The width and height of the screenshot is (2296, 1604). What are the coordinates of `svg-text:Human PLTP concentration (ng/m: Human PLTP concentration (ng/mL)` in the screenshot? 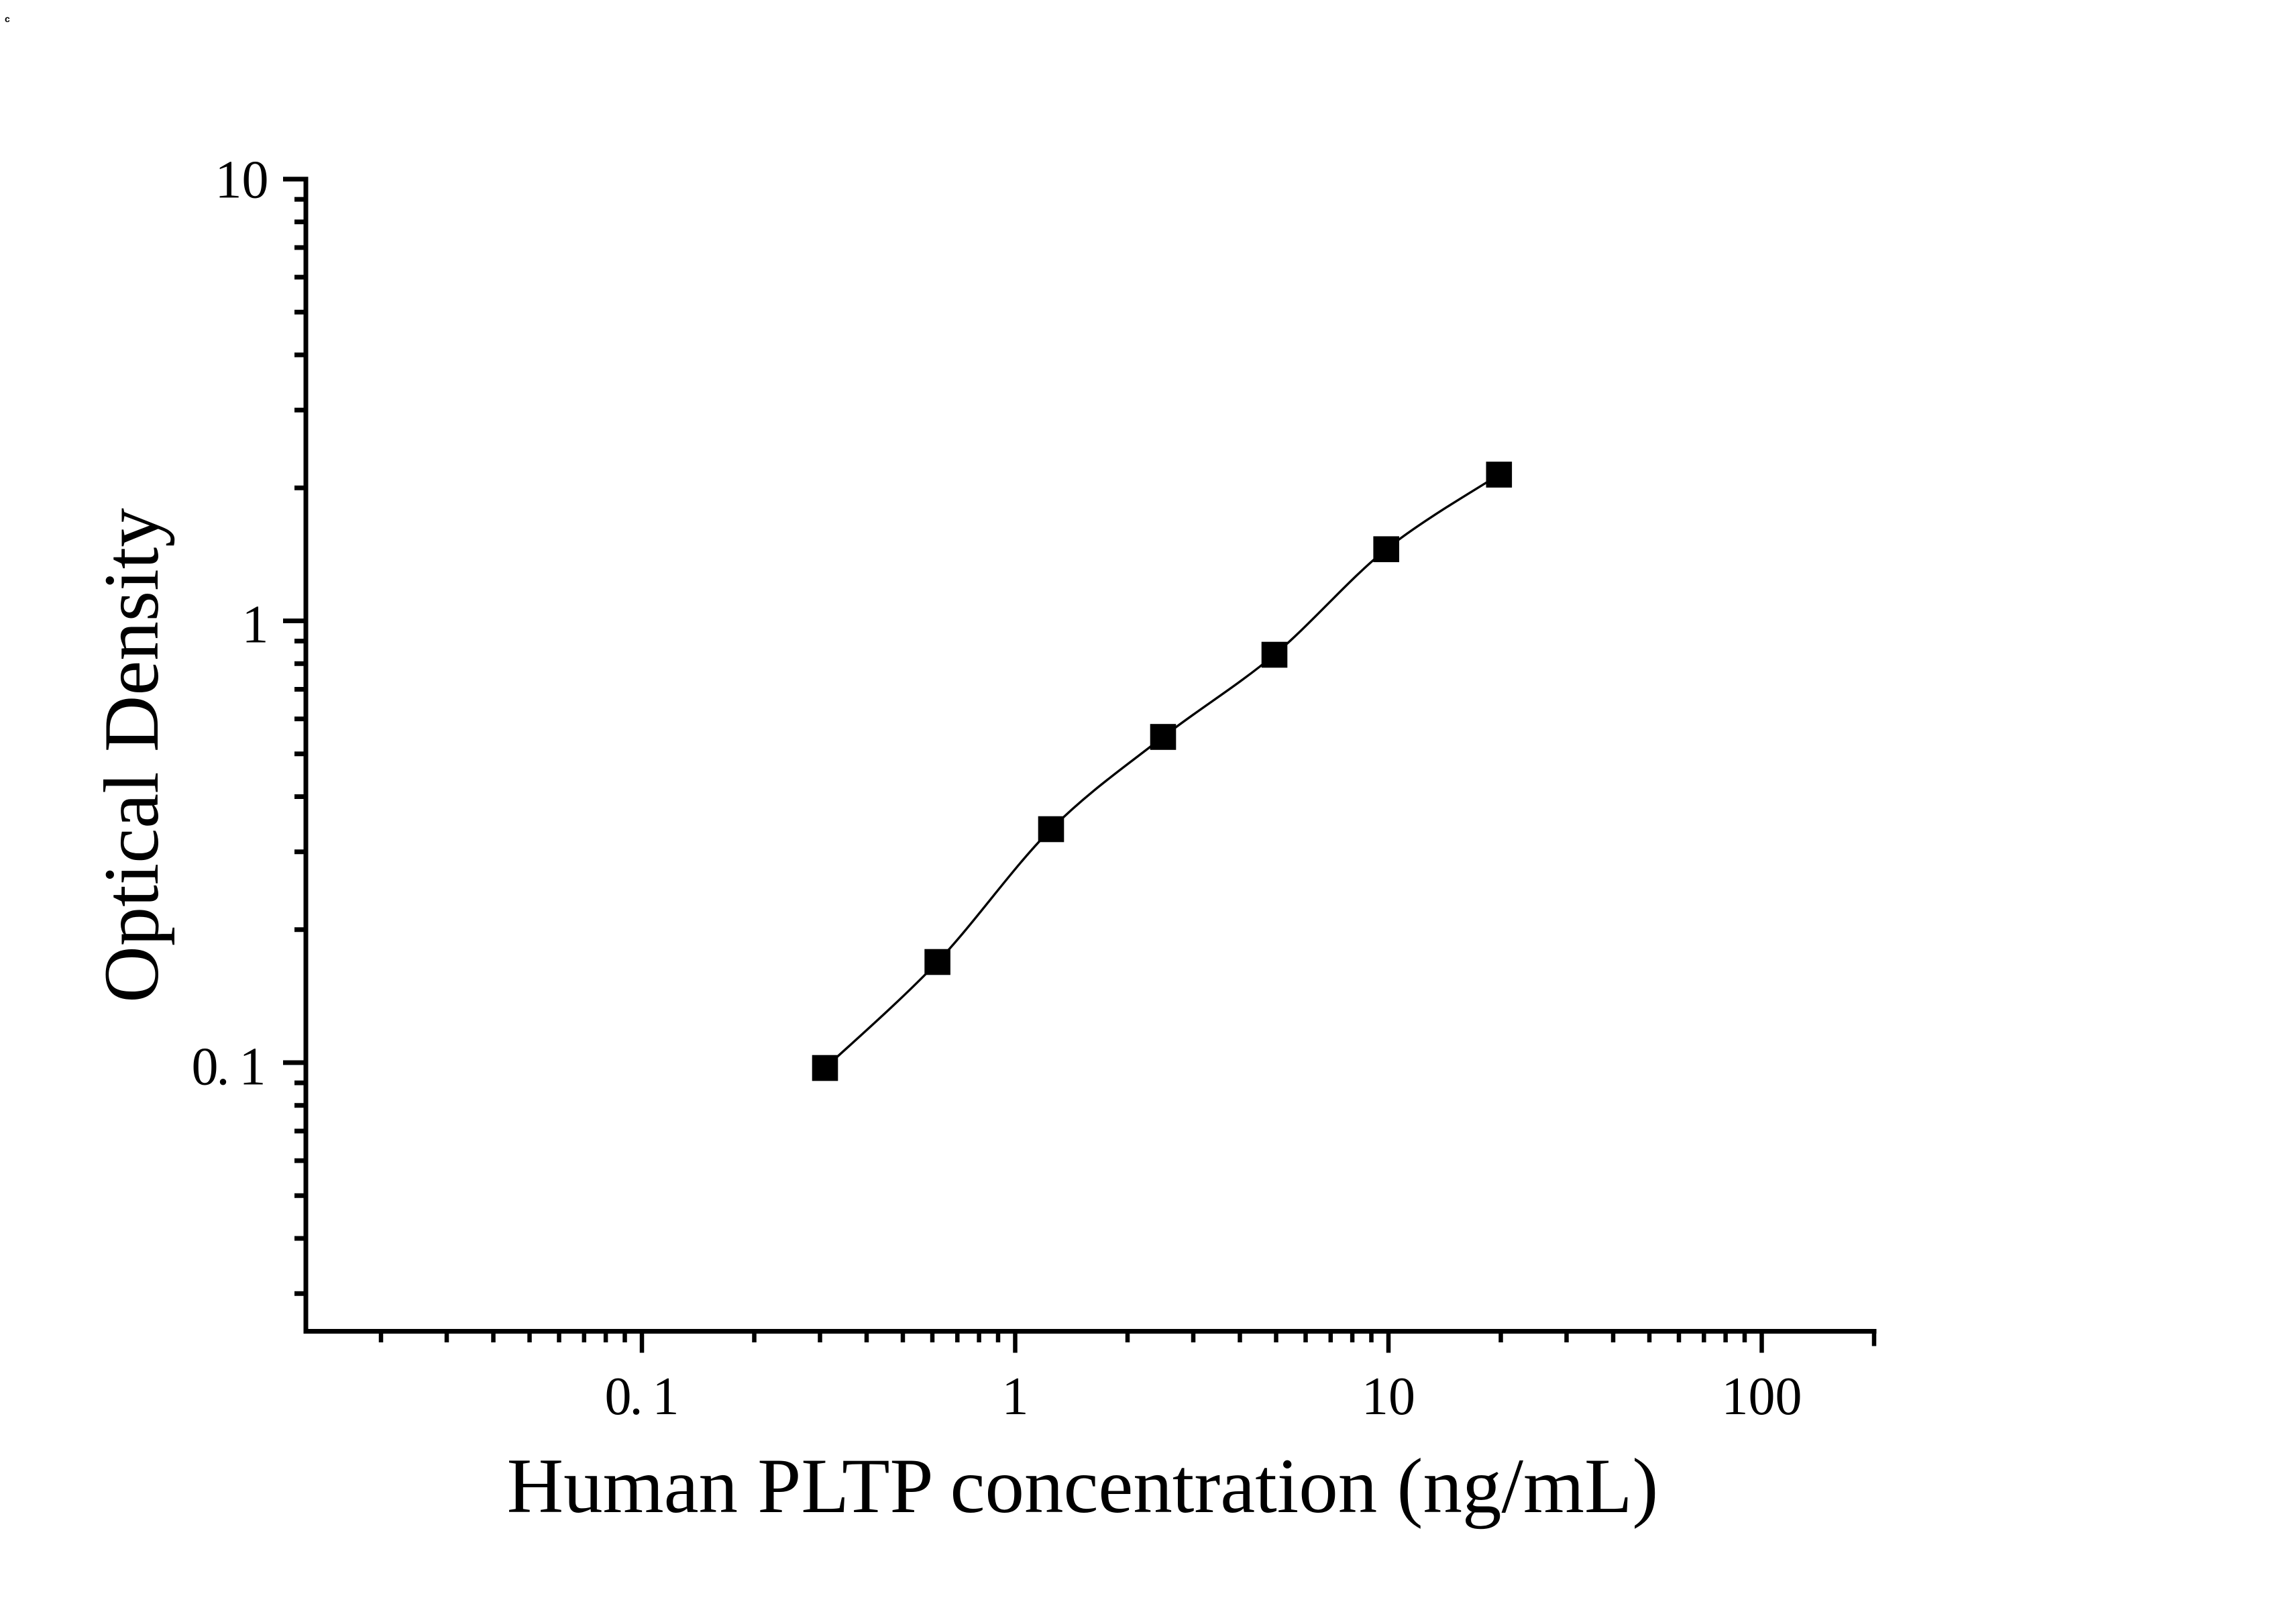 It's located at (1083, 1486).